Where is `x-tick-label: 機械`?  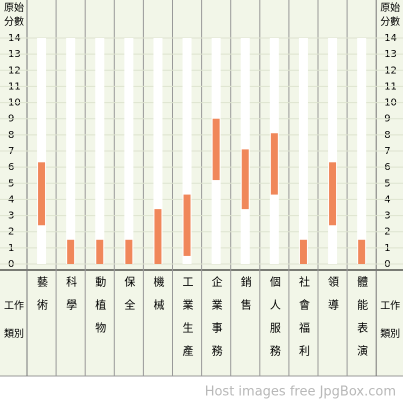
x-tick-label: 機械 is located at coordinates (158, 298).